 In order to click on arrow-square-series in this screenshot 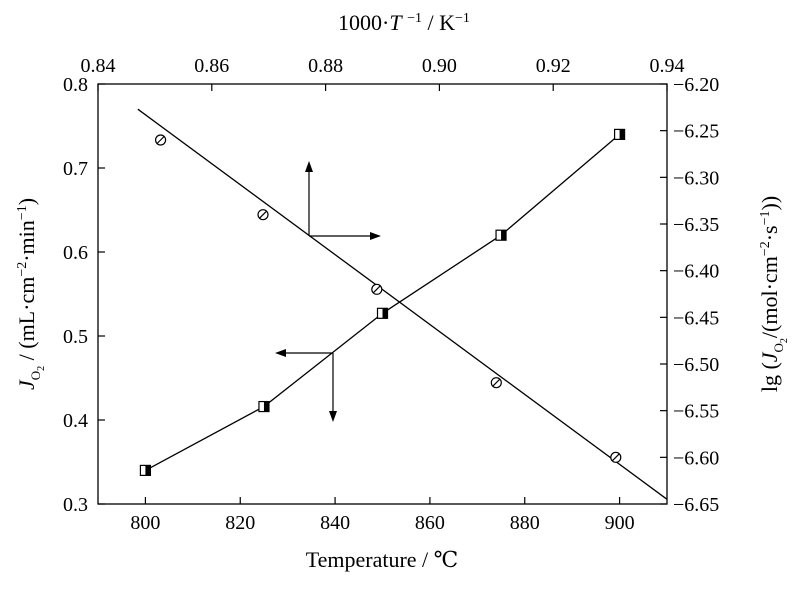, I will do `click(306, 385)`.